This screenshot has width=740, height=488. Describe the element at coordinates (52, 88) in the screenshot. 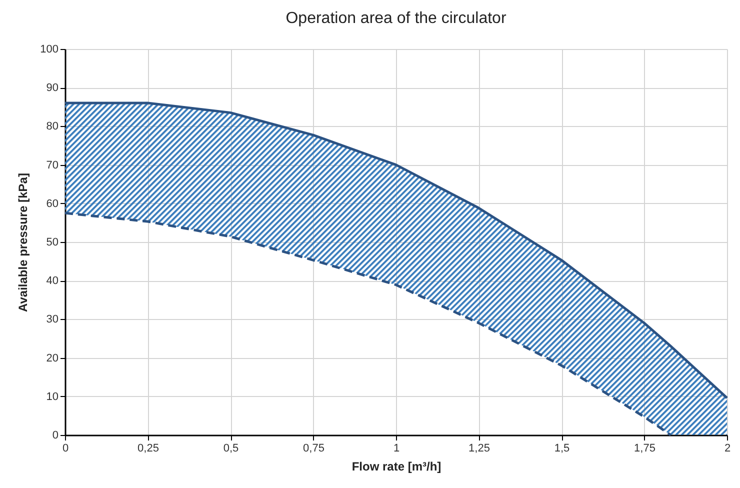

I see `y-tick-label: 90` at that location.